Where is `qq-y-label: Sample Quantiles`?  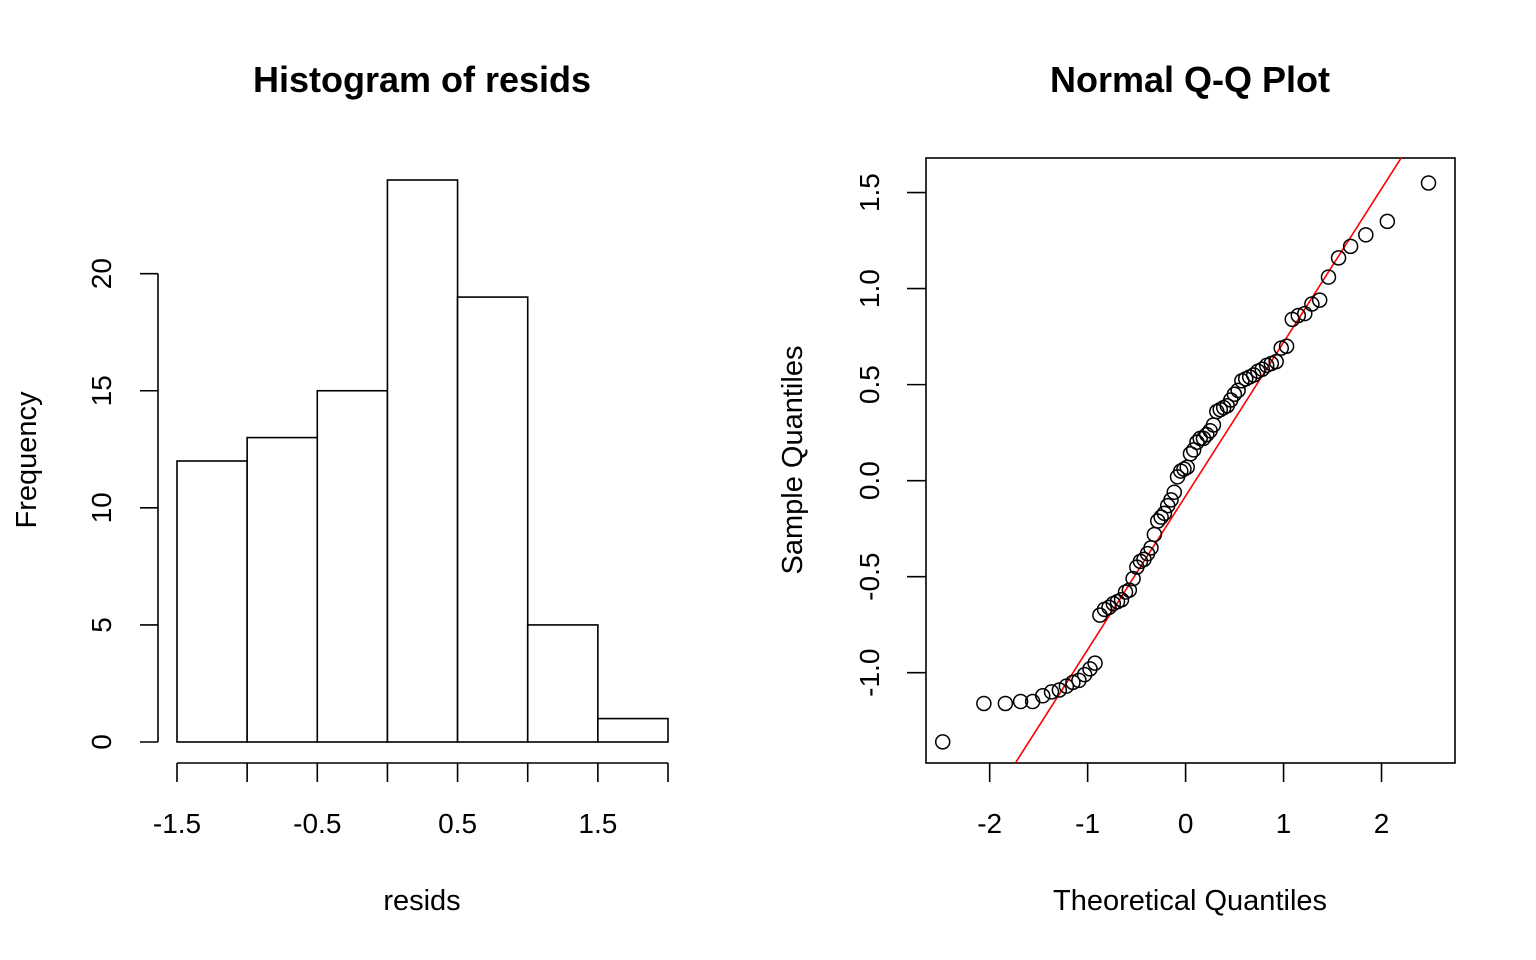
qq-y-label: Sample Quantiles is located at coordinates (793, 460).